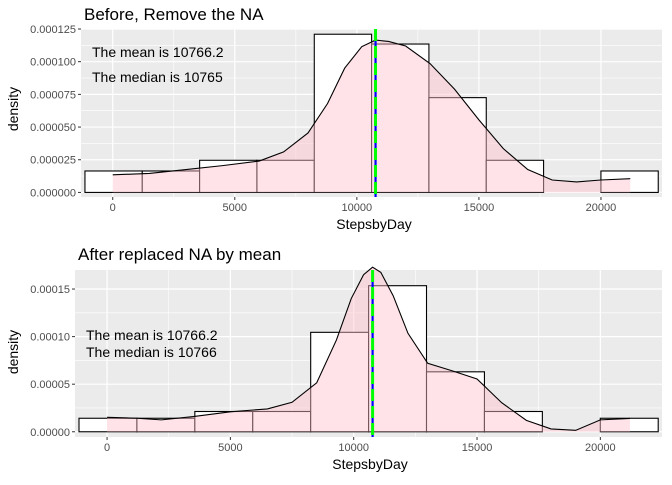  What do you see at coordinates (50, 290) in the screenshot?
I see `y-tick-label: 0.00015` at bounding box center [50, 290].